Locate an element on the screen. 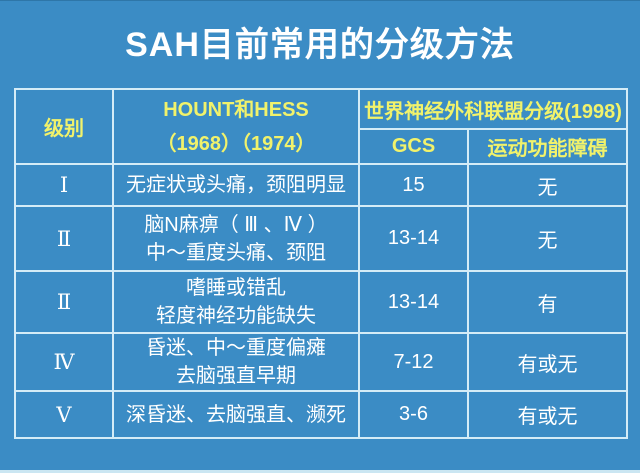 The width and height of the screenshot is (640, 473). description-line: 中～重度头痛、颈阻 is located at coordinates (236, 252).